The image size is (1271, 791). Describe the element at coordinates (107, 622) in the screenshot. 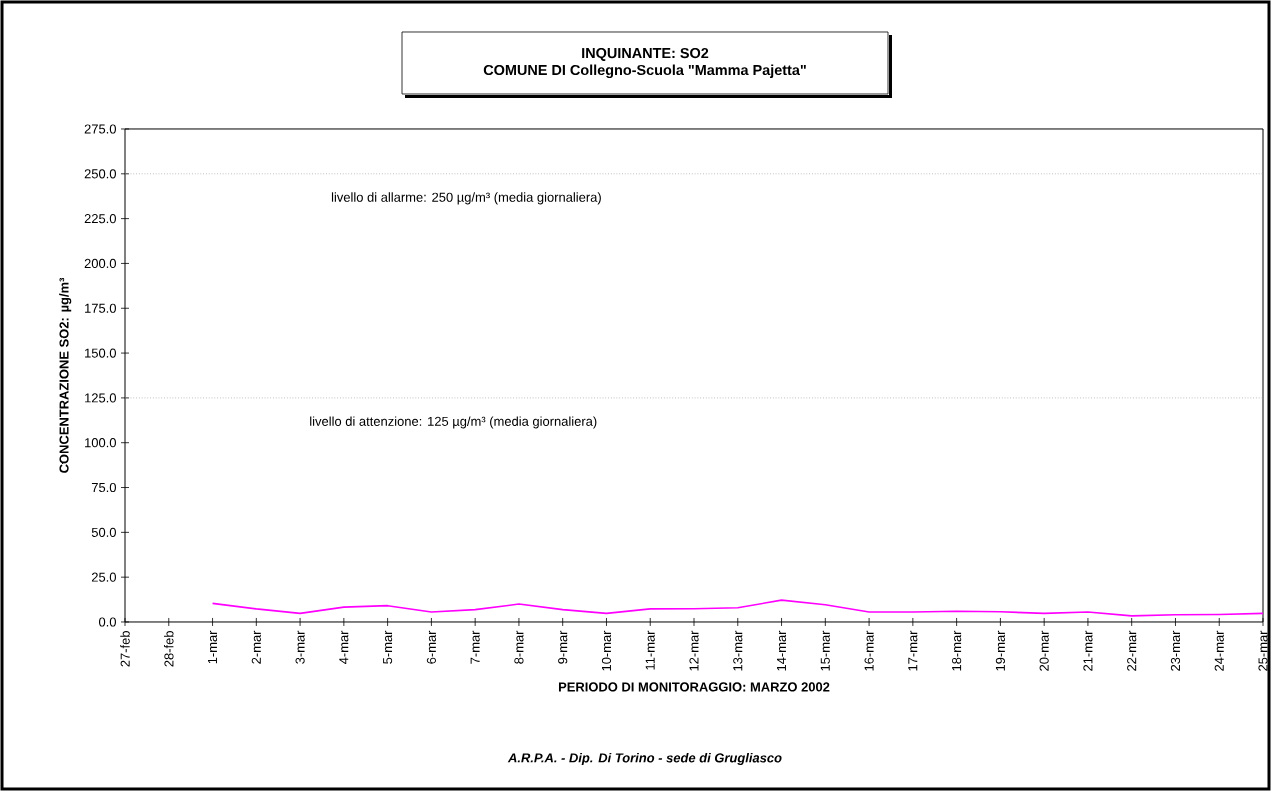

I see `y-tick-label: 0.0` at that location.